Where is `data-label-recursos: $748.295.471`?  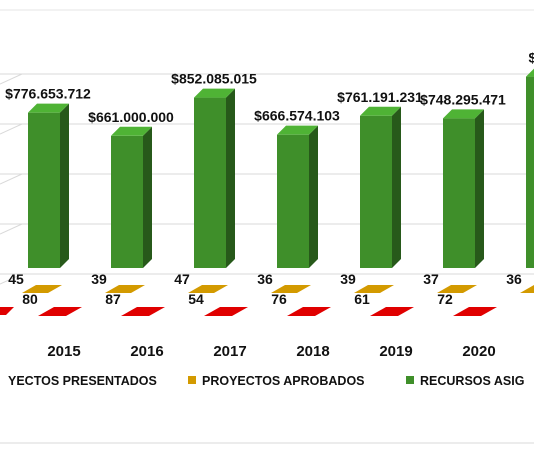 data-label-recursos: $748.295.471 is located at coordinates (463, 99).